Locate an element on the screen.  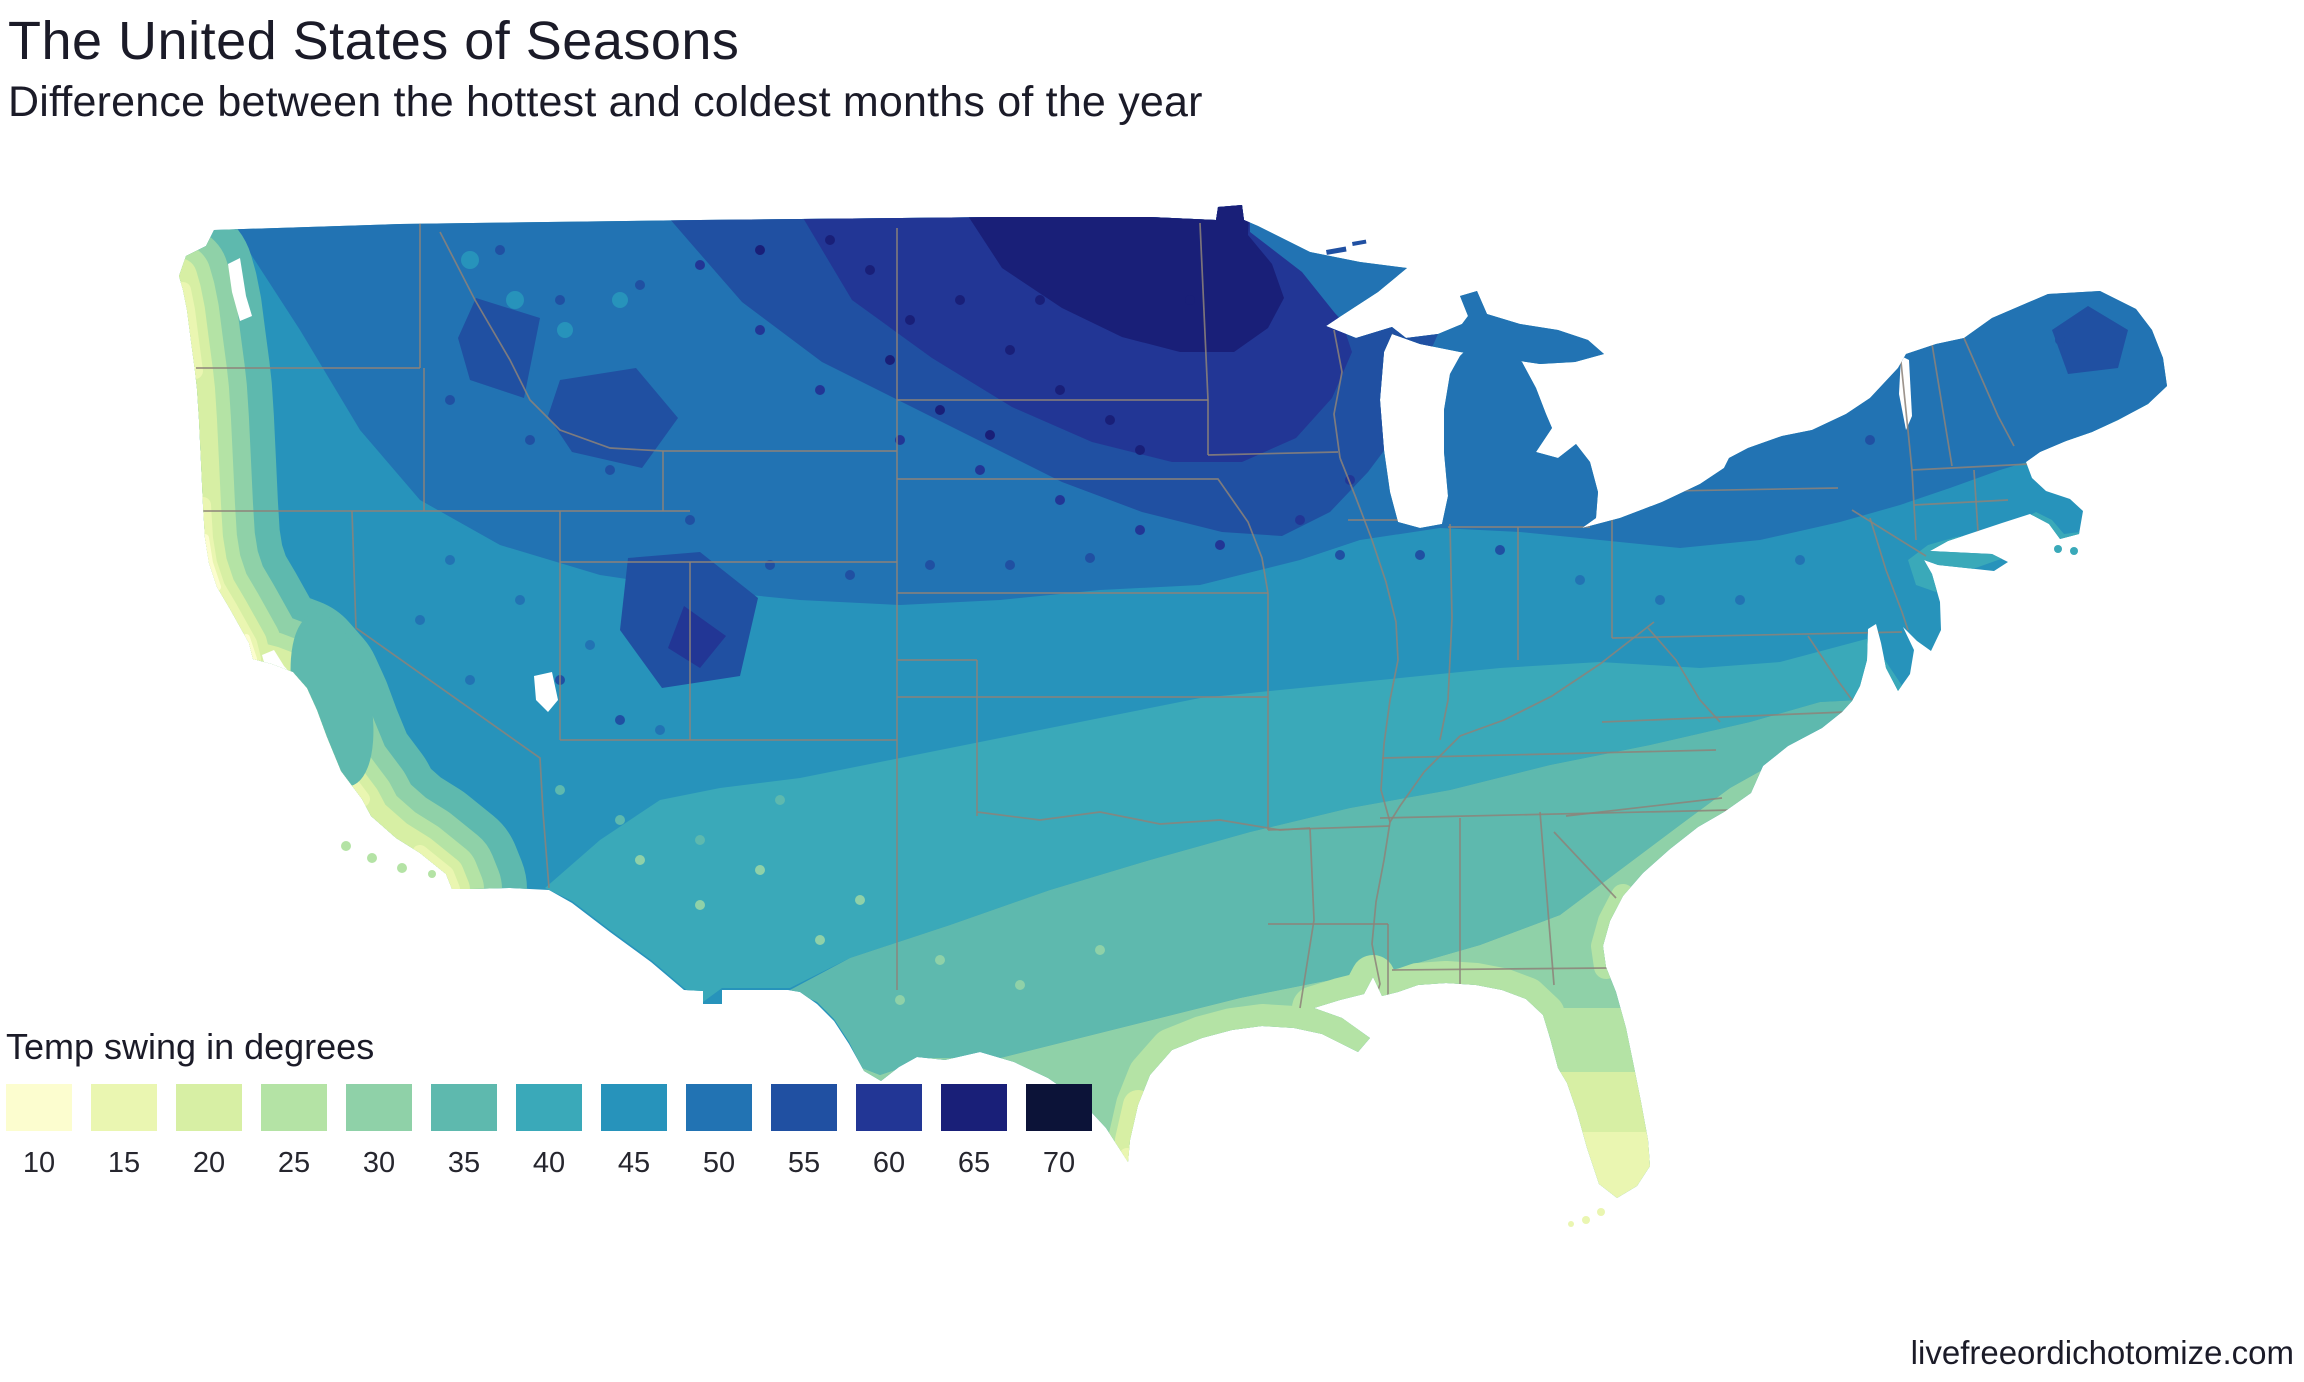
legend-label-55: 55 is located at coordinates (804, 1163).